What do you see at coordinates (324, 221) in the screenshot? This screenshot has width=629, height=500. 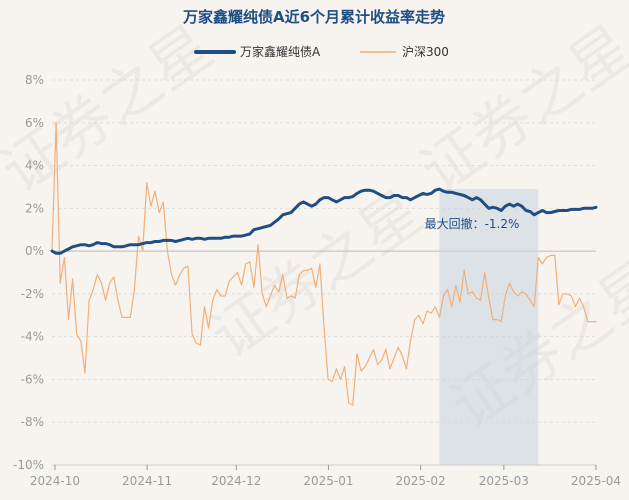 I see `series-line-fund` at bounding box center [324, 221].